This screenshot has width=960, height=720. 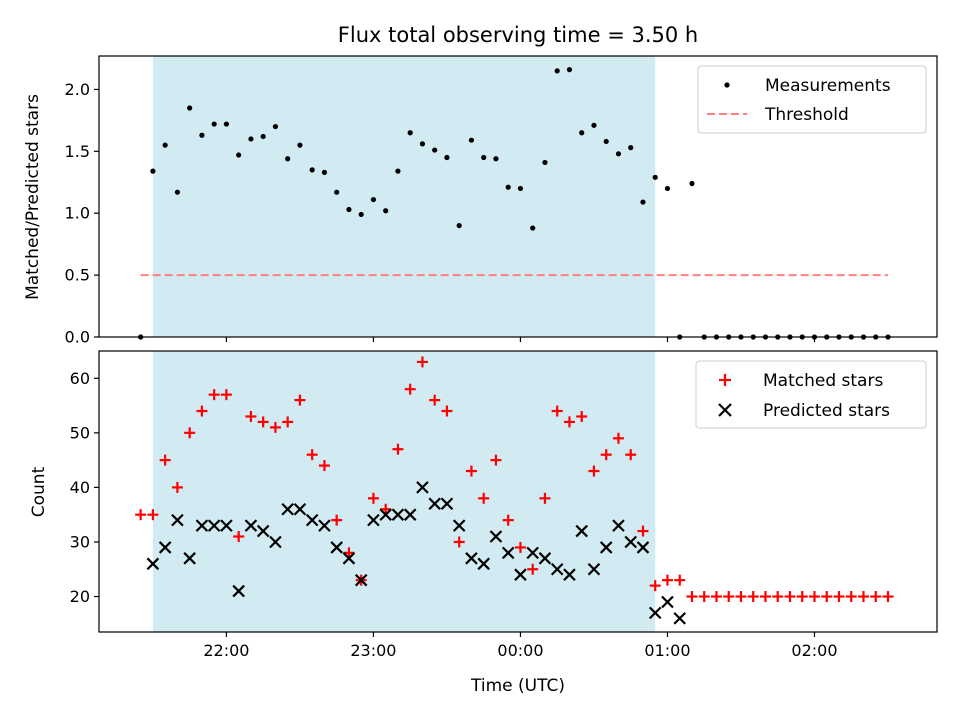 I want to click on legend-predicted-marker, so click(x=725, y=410).